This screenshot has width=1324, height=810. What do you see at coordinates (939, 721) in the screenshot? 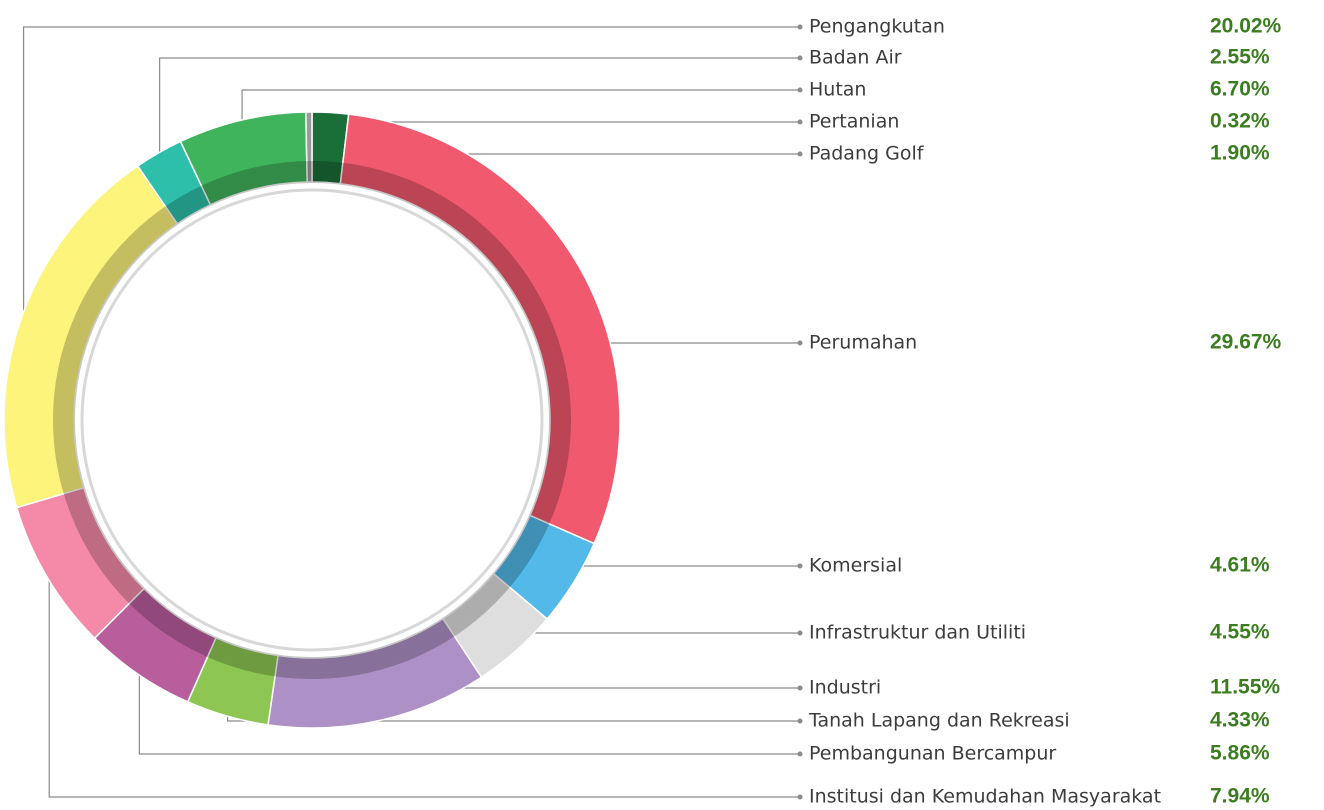
I see `legend-label: Tanah Lapang dan Rekreasi` at bounding box center [939, 721].